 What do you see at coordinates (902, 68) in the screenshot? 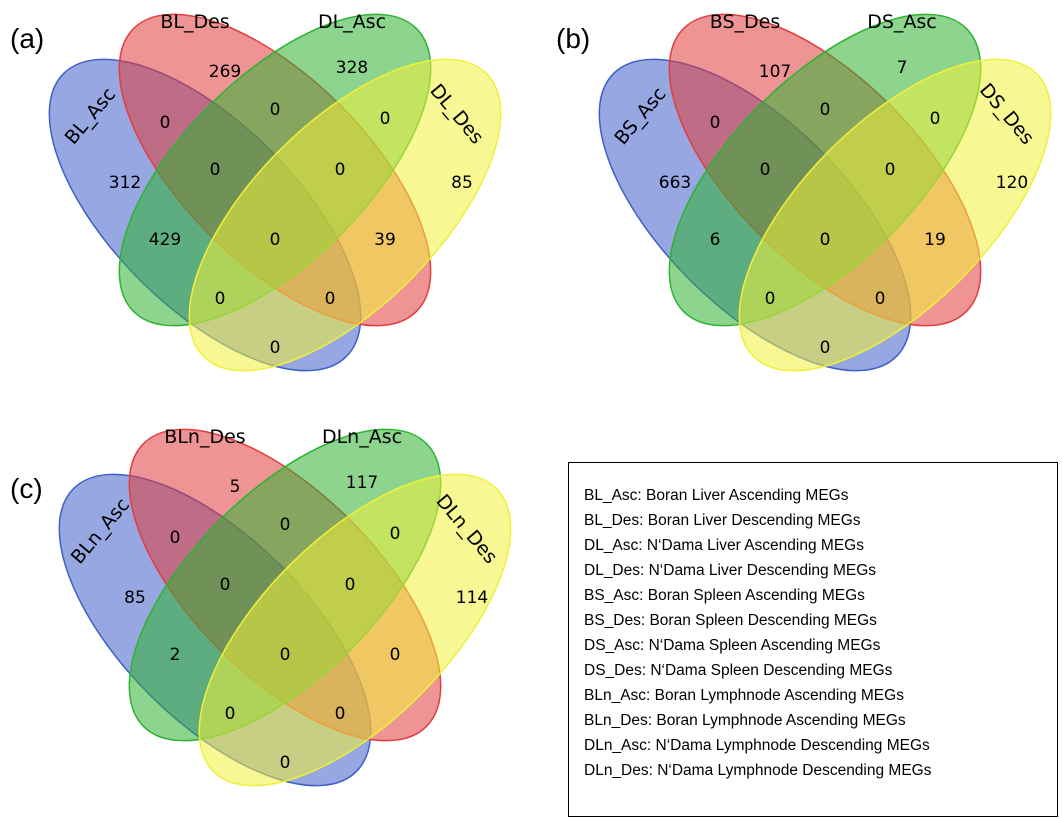
I see `region-count-C: 7` at bounding box center [902, 68].